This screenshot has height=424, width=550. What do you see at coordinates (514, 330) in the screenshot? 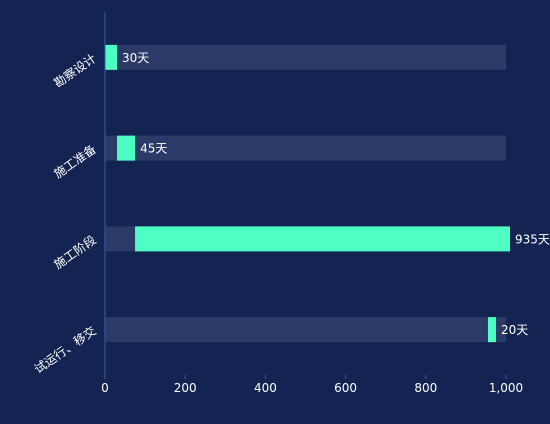
I see `data-label: 20天` at bounding box center [514, 330].